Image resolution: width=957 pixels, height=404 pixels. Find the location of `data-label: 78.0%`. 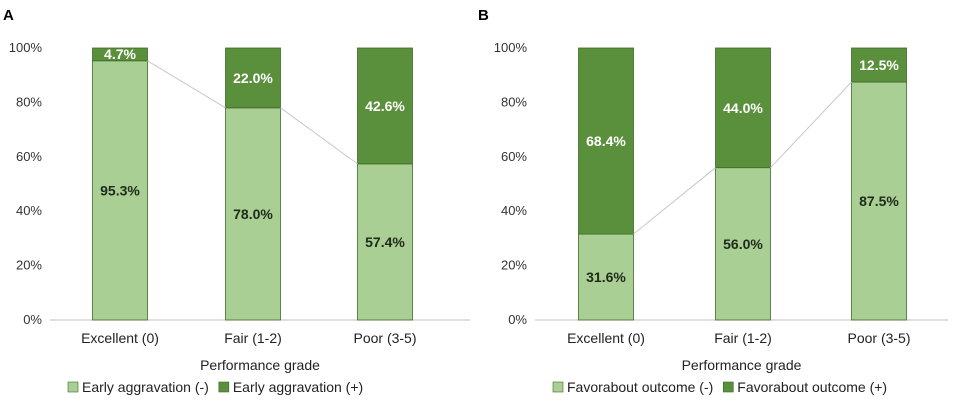

data-label: 78.0% is located at coordinates (253, 214).